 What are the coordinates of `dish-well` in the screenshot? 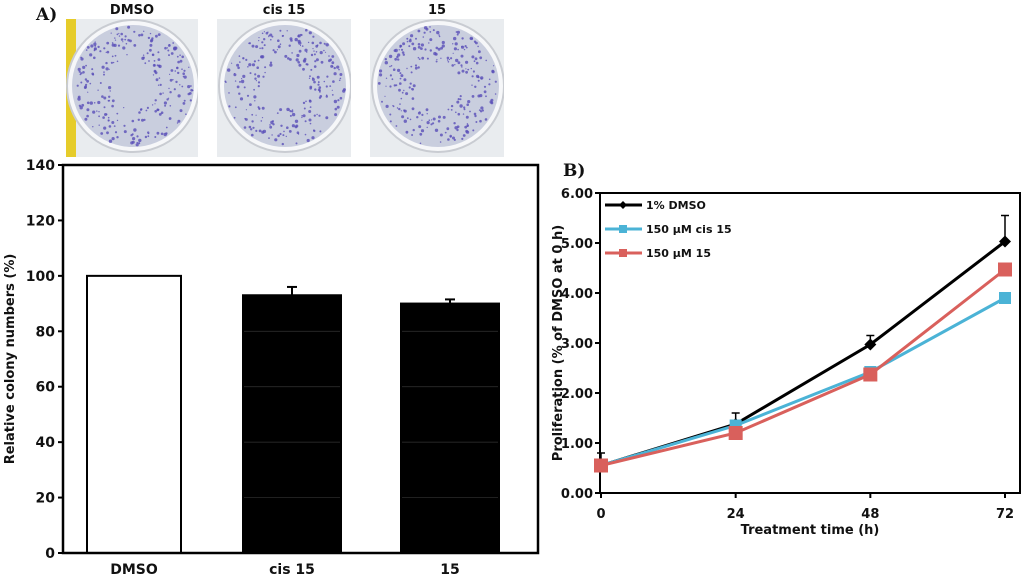 It's located at (285, 86).